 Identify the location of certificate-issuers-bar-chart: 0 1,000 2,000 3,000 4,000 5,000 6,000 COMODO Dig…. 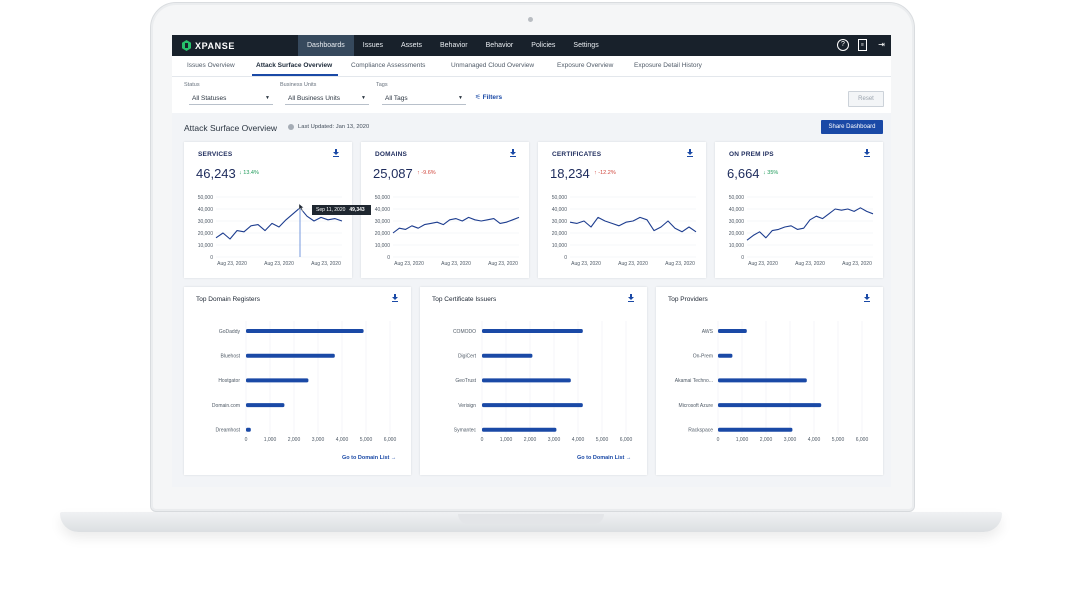
(533, 381).